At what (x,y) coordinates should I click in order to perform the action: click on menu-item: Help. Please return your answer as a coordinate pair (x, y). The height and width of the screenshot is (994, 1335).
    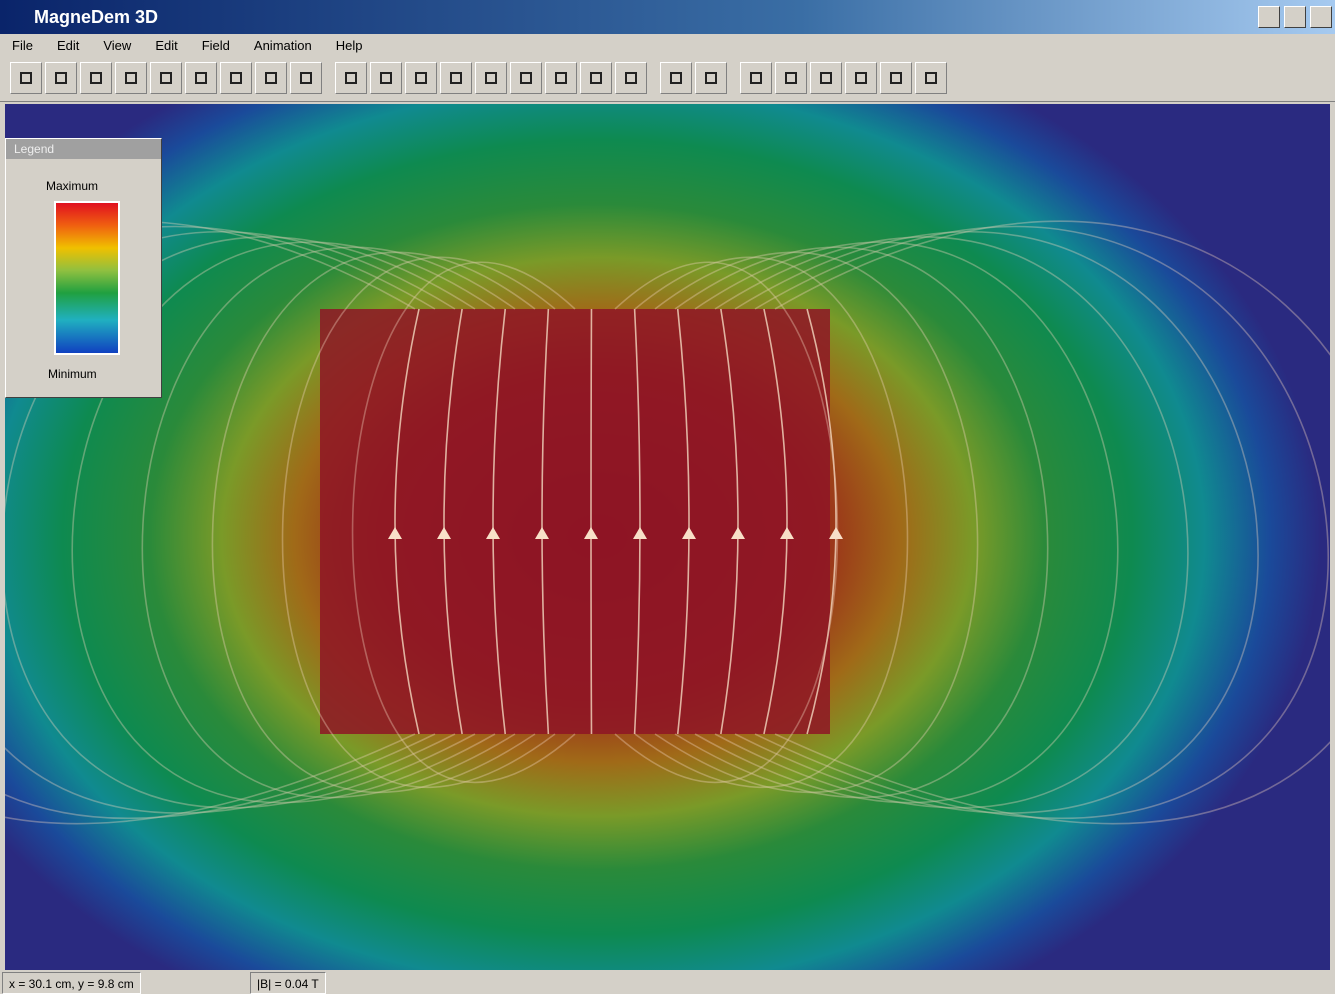
    Looking at the image, I should click on (349, 45).